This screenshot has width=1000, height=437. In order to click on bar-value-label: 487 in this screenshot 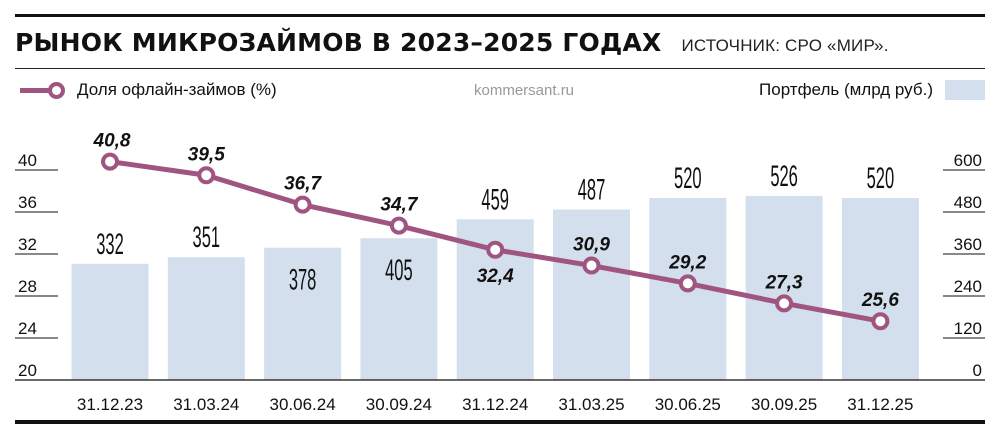, I will do `click(592, 190)`.